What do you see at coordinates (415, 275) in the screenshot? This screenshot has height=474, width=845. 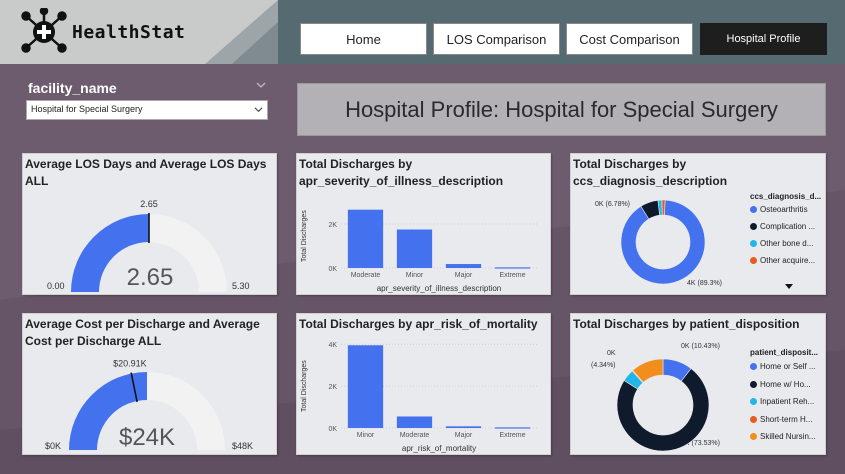 I see `x-tick-label: Minor` at bounding box center [415, 275].